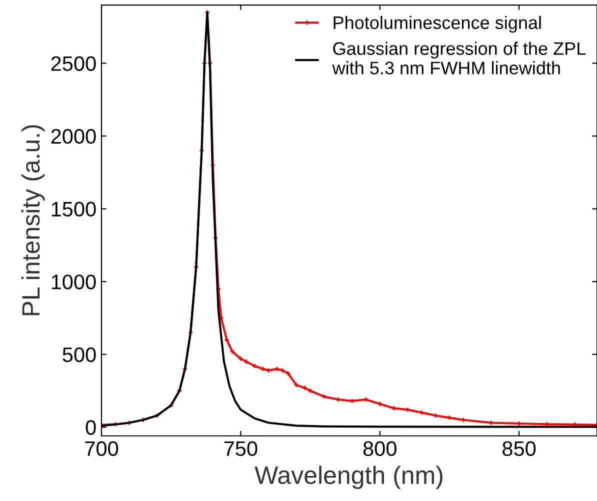 This screenshot has width=597, height=501. Describe the element at coordinates (348, 478) in the screenshot. I see `x-axis-title: Wavelength (nm)` at that location.